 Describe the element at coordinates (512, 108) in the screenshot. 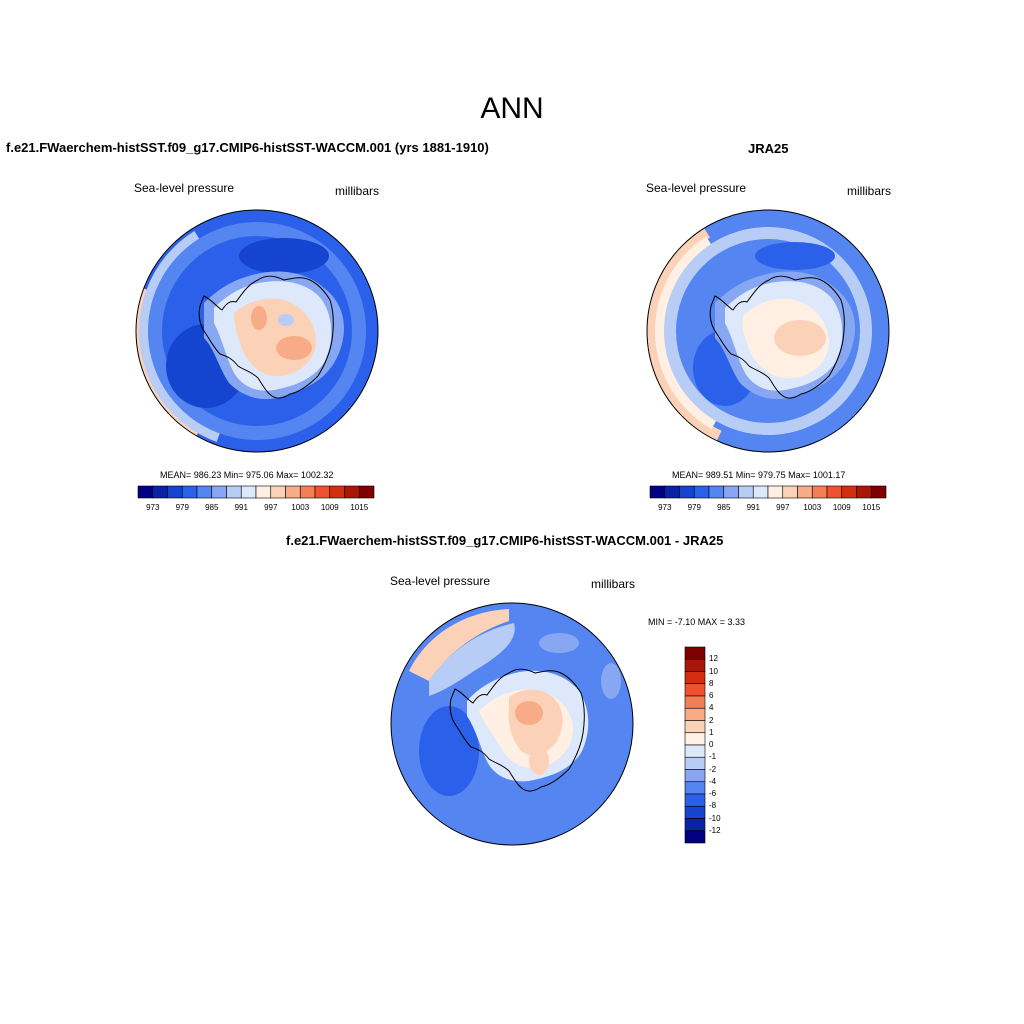

I see `figure-title: ANN` at that location.